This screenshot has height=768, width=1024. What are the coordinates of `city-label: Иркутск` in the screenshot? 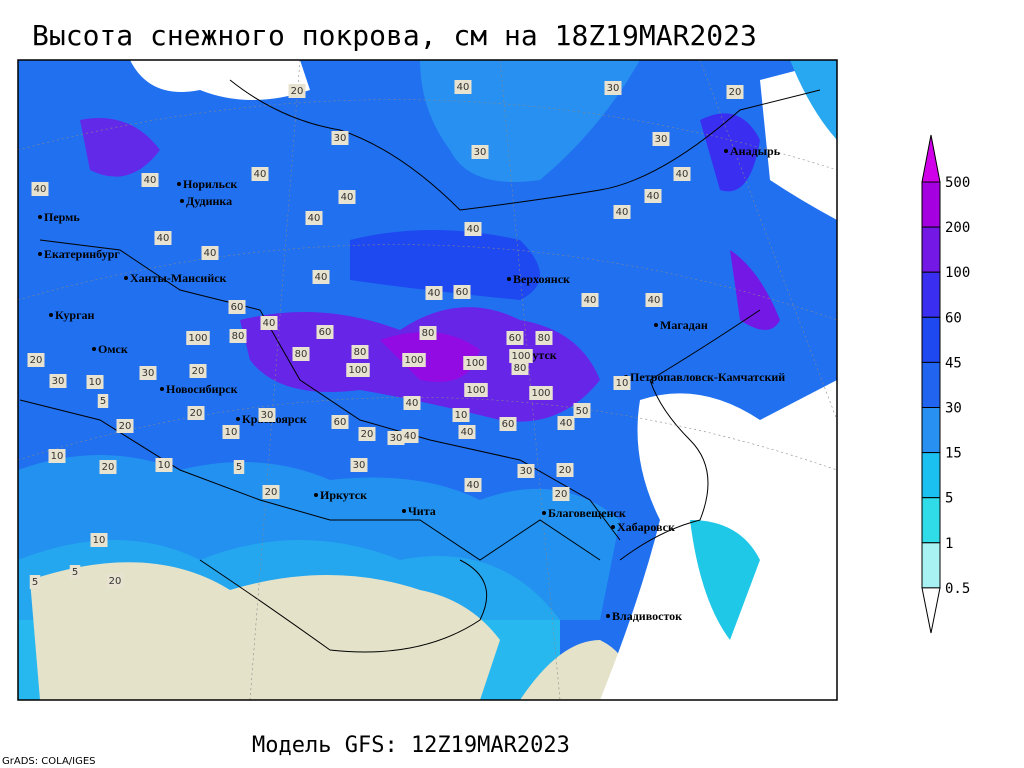 It's located at (343, 495).